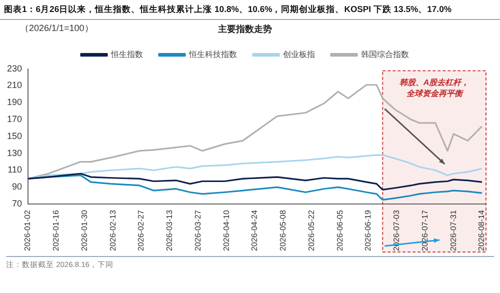 Image resolution: width=500 pixels, height=293 pixels. I want to click on chart-subtitle: 图表1：6月26日以来，恒生指数、恒生科技累计上涨 10.8%、10.6%，同期创业板指、KOSPI 下跌 13.5%、17.0%, so click(250, 10).